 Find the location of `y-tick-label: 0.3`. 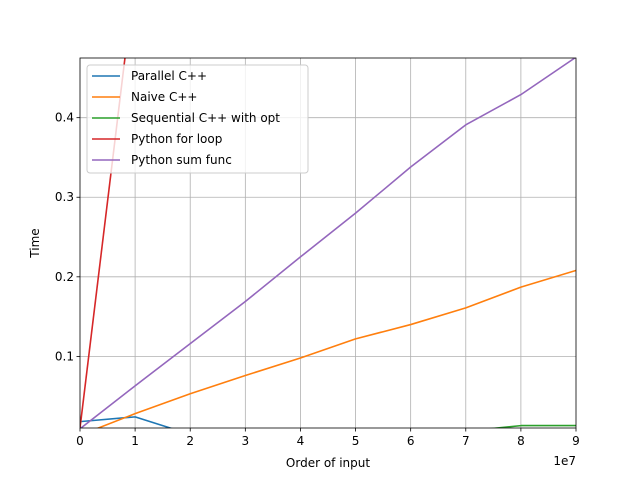

y-tick-label: 0.3 is located at coordinates (64, 197).